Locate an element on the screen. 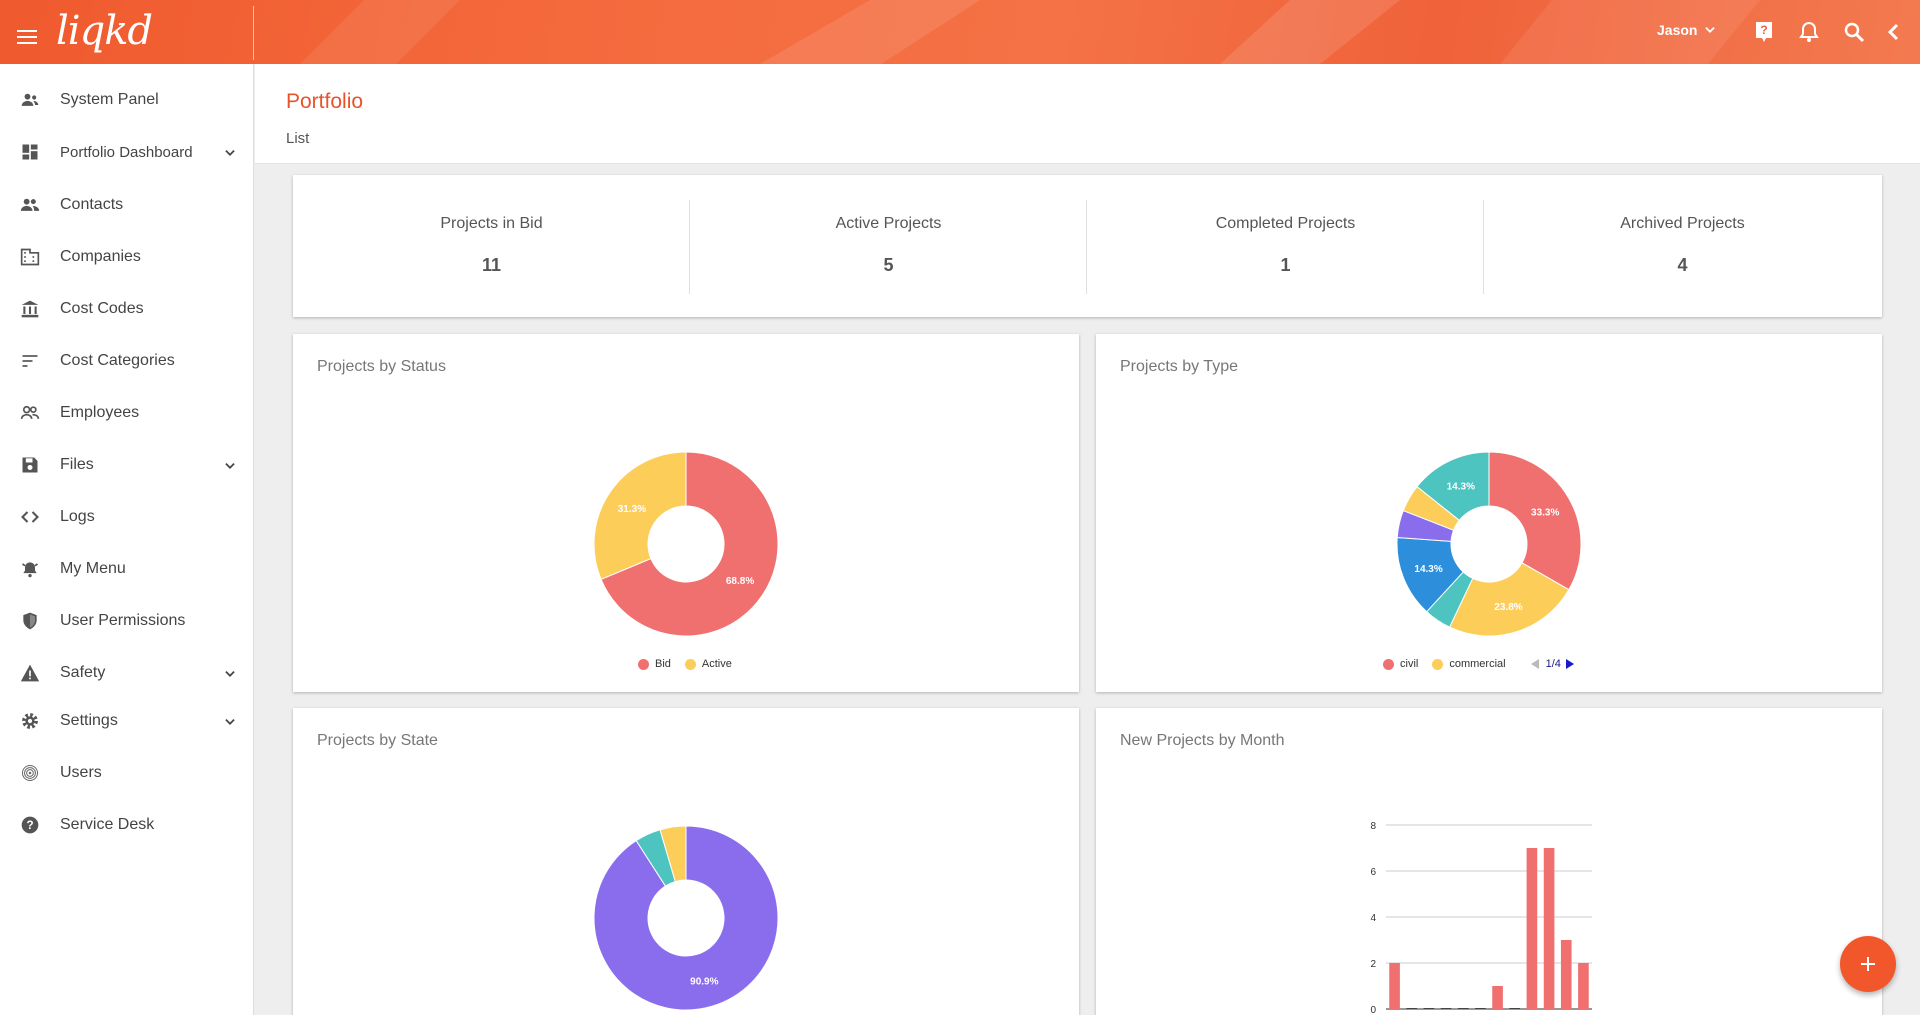  sidebar-item-label: My Menu is located at coordinates (93, 568).